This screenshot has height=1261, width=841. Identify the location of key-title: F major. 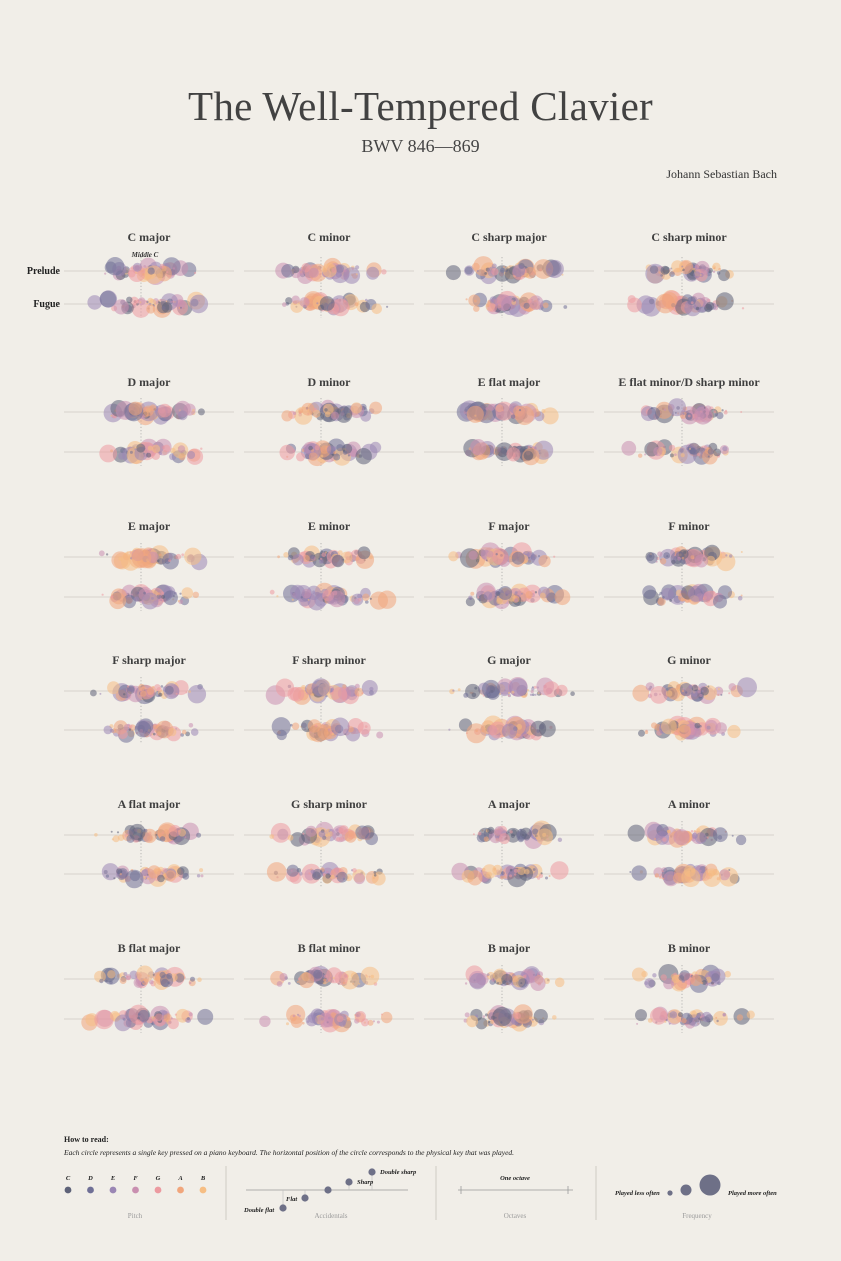
(509, 526).